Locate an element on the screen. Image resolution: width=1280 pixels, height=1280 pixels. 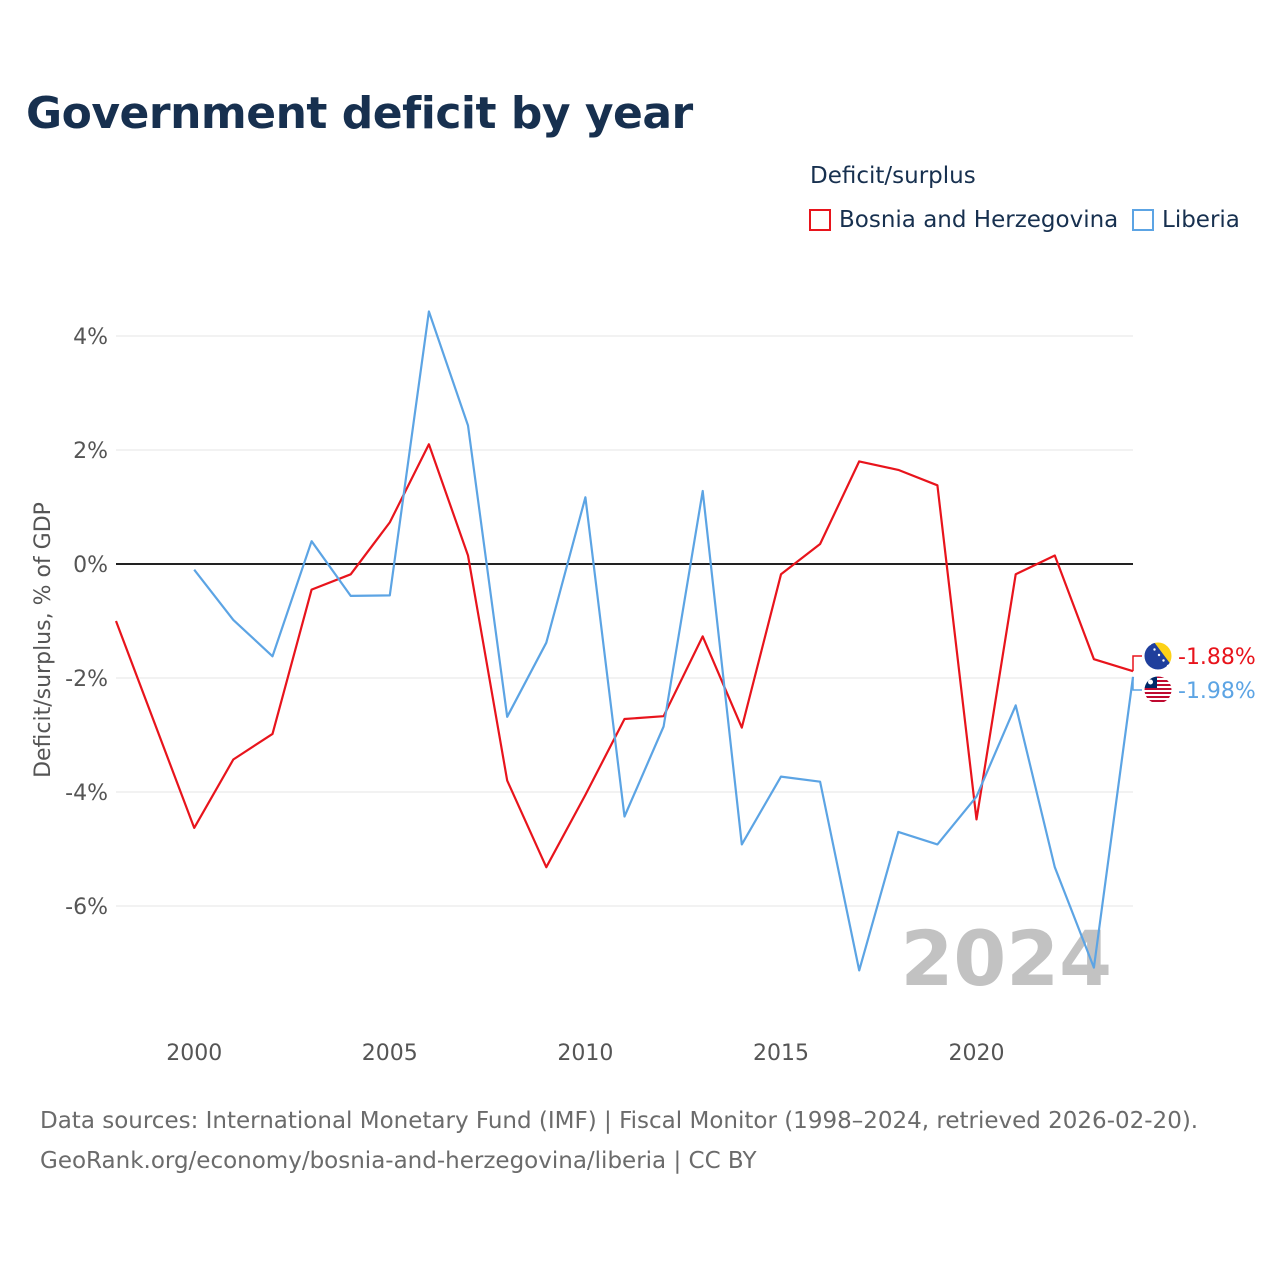
legend-swatch-liberia is located at coordinates (1143, 220).